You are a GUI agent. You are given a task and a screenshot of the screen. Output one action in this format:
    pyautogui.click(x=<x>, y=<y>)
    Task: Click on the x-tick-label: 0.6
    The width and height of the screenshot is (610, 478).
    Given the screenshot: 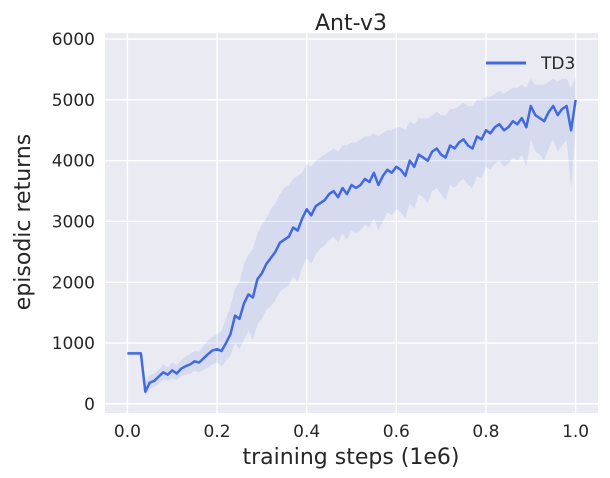 What is the action you would take?
    pyautogui.click(x=396, y=432)
    